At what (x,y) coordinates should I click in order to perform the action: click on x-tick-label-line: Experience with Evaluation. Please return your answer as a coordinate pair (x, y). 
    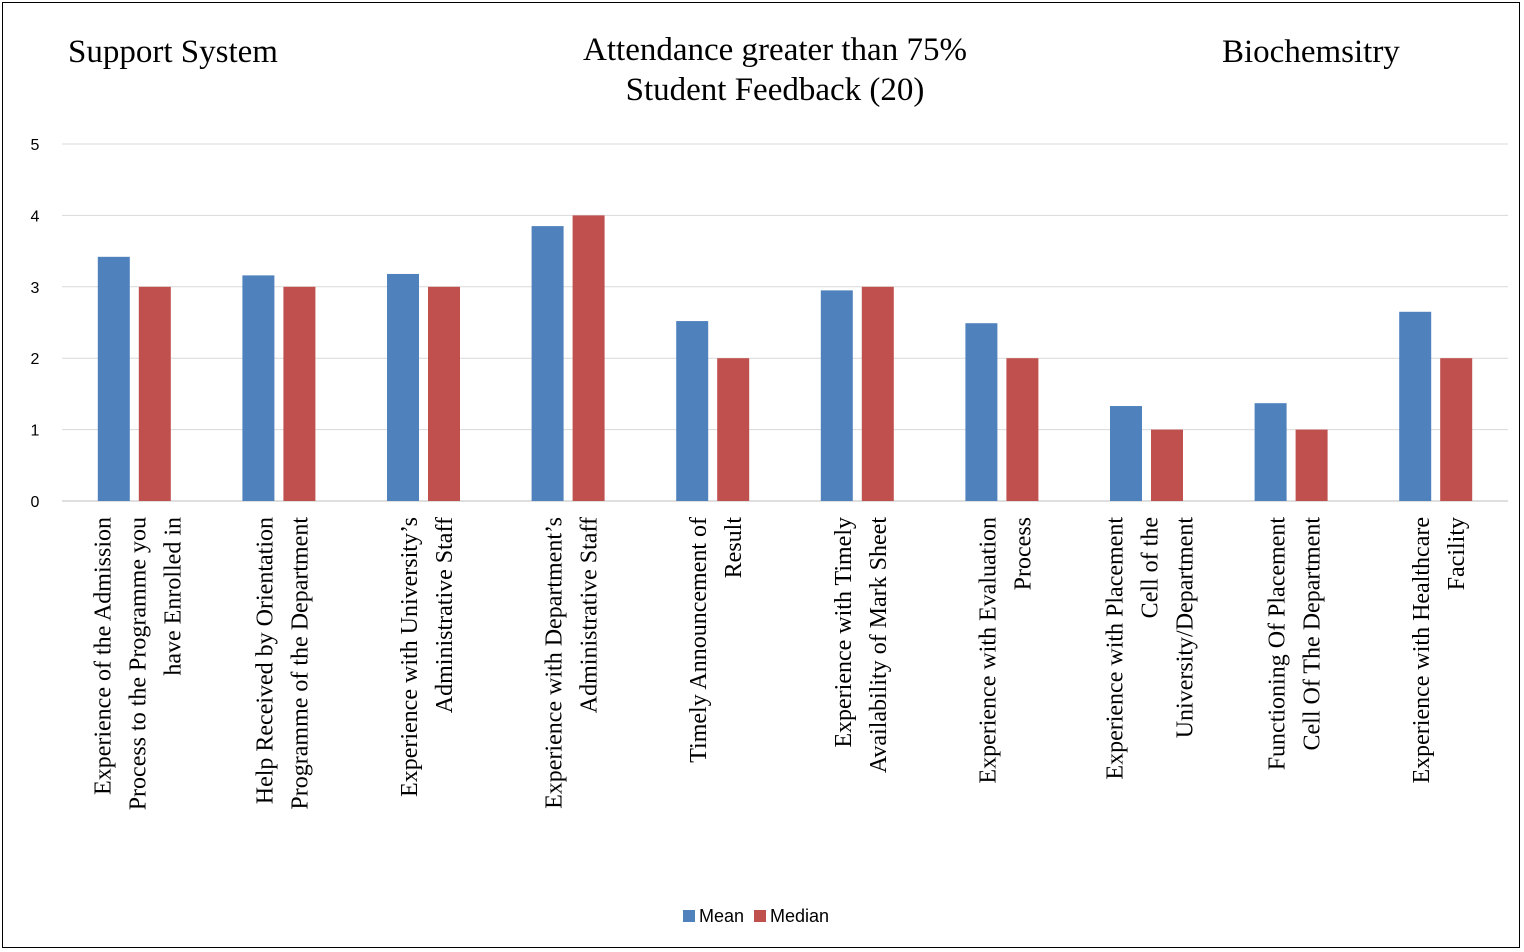
    Looking at the image, I should click on (988, 650).